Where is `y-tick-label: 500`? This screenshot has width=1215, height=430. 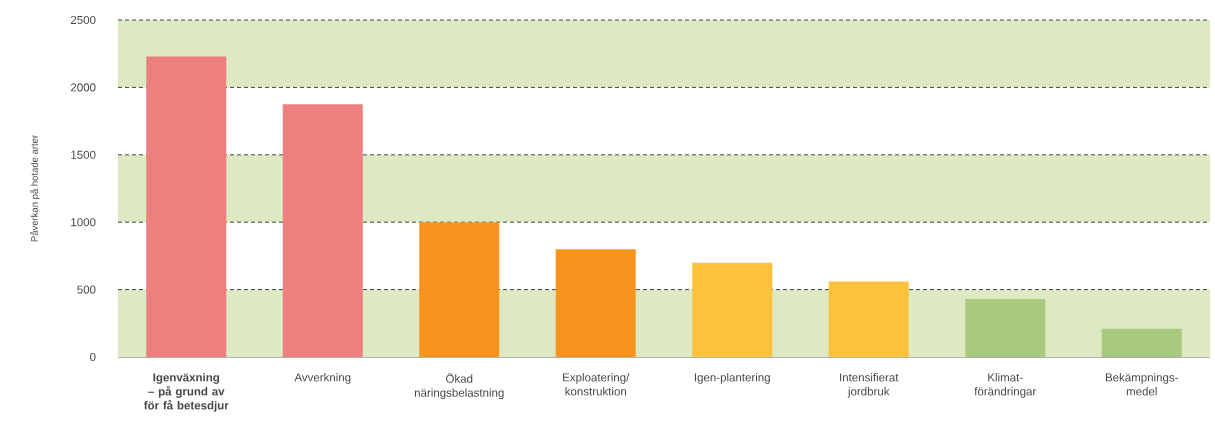
y-tick-label: 500 is located at coordinates (86, 289).